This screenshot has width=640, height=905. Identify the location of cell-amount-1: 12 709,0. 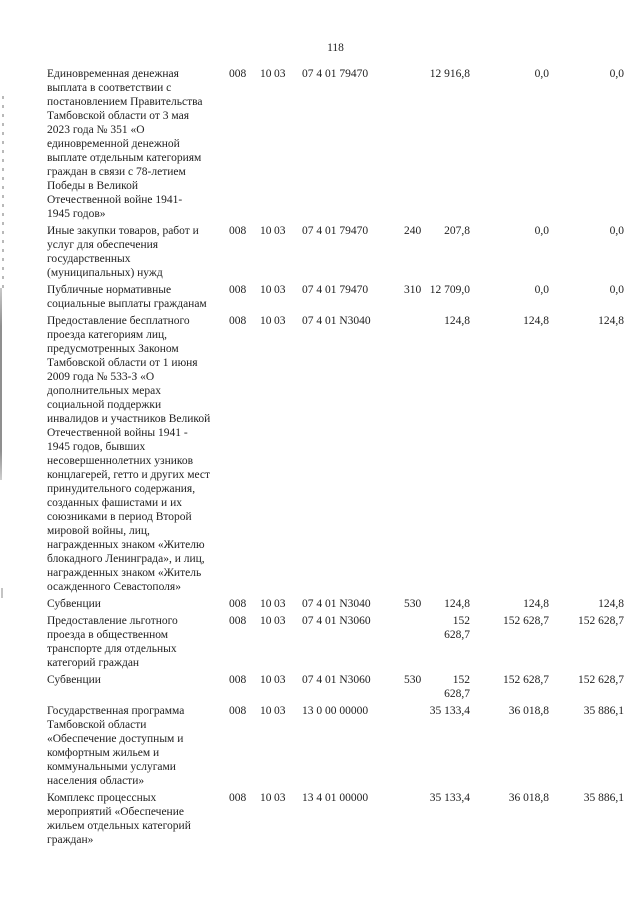
(449, 290).